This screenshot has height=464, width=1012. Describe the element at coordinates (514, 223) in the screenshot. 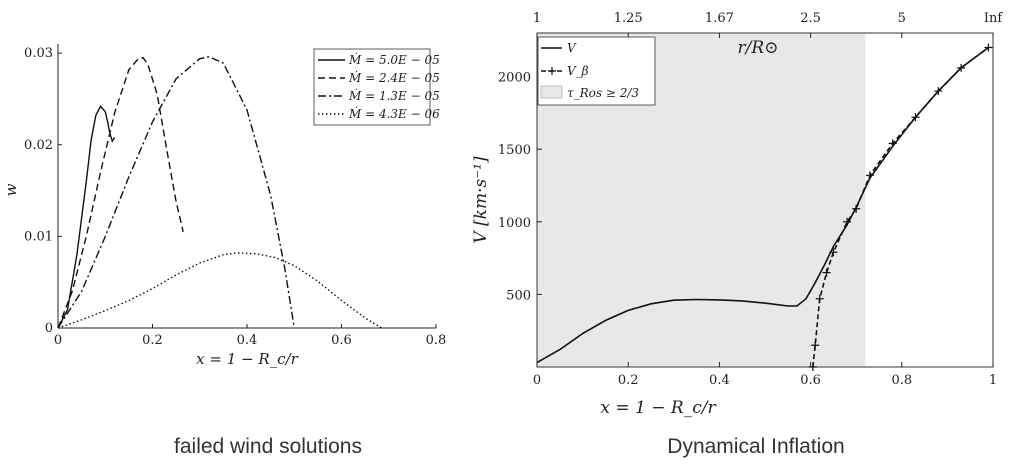

I see `right-y-tick-label: 1000` at that location.